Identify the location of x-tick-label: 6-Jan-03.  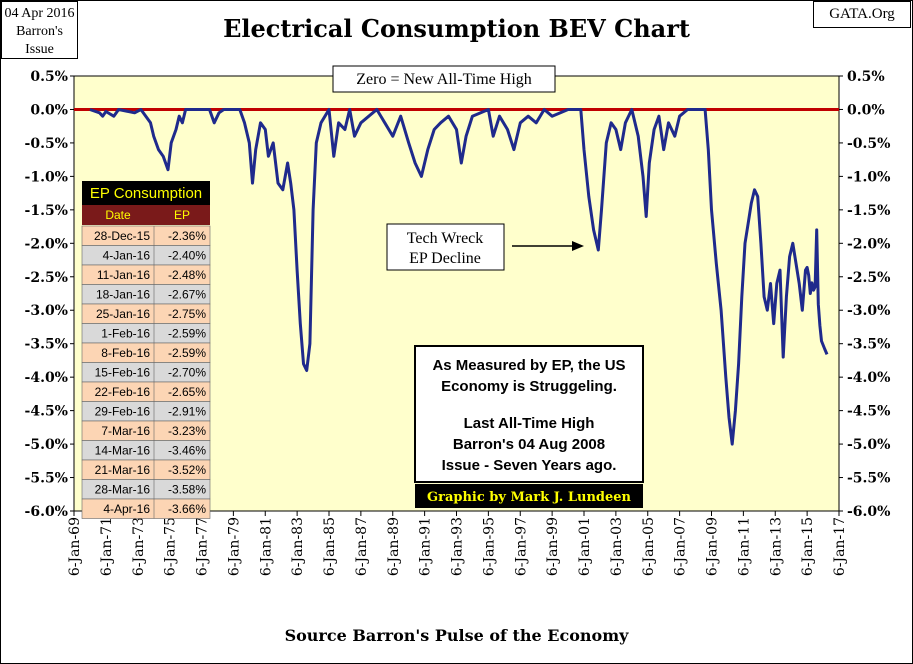
(617, 546).